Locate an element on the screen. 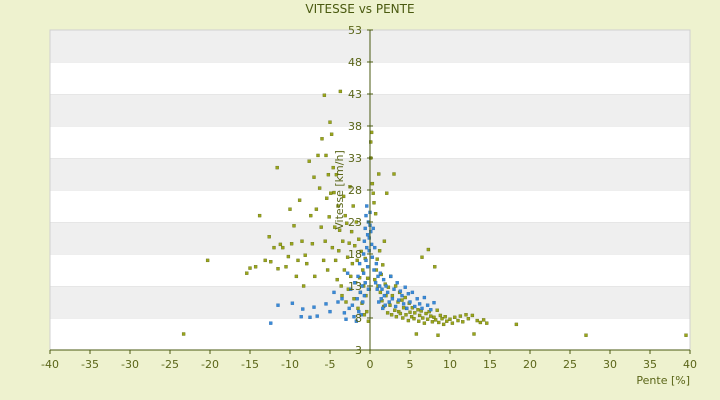 The height and width of the screenshot is (400, 720). x-tick-label: 20 is located at coordinates (530, 364).